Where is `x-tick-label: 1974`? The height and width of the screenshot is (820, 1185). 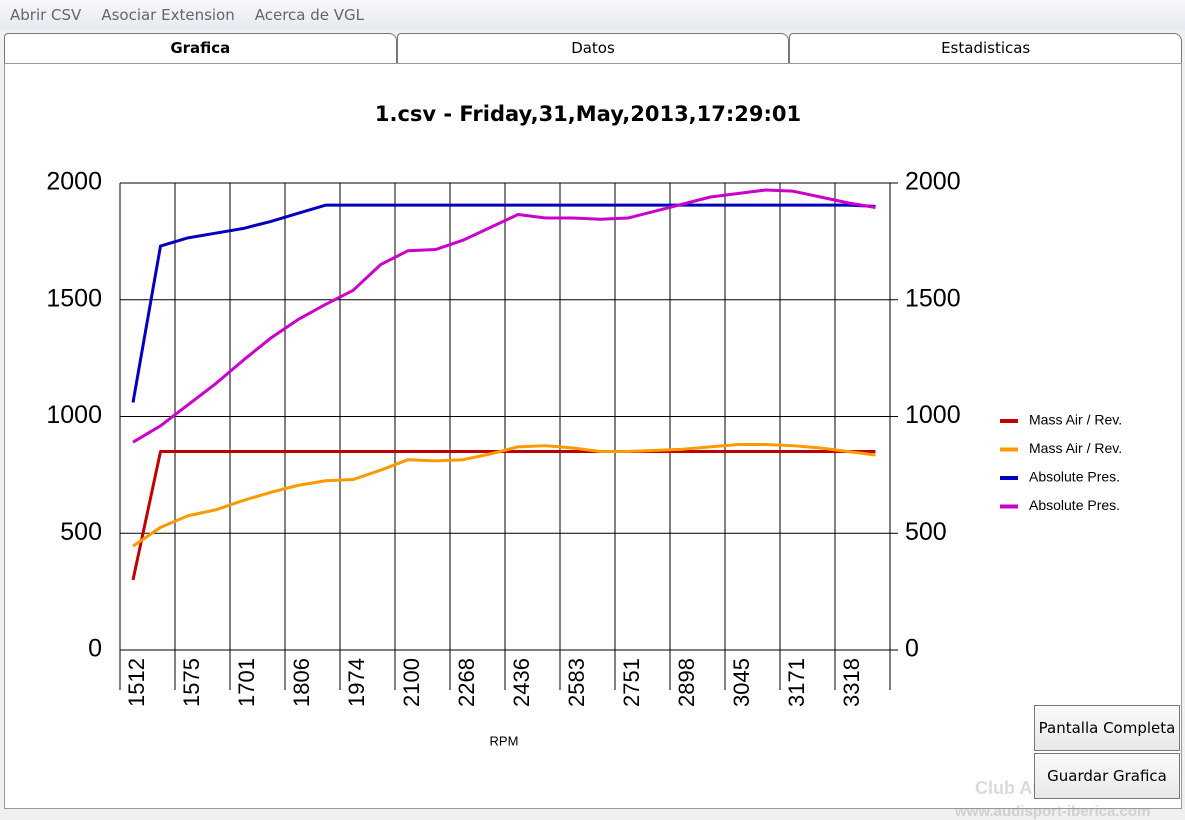 x-tick-label: 1974 is located at coordinates (356, 682).